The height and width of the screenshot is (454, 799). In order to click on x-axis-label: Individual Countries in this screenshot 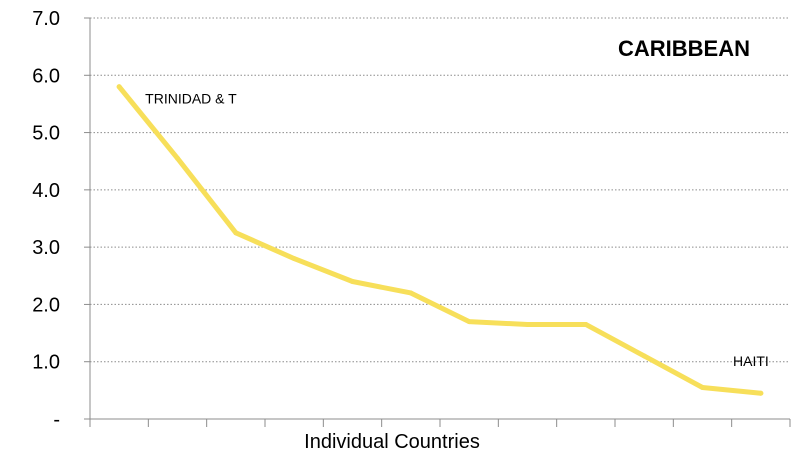, I will do `click(392, 442)`.